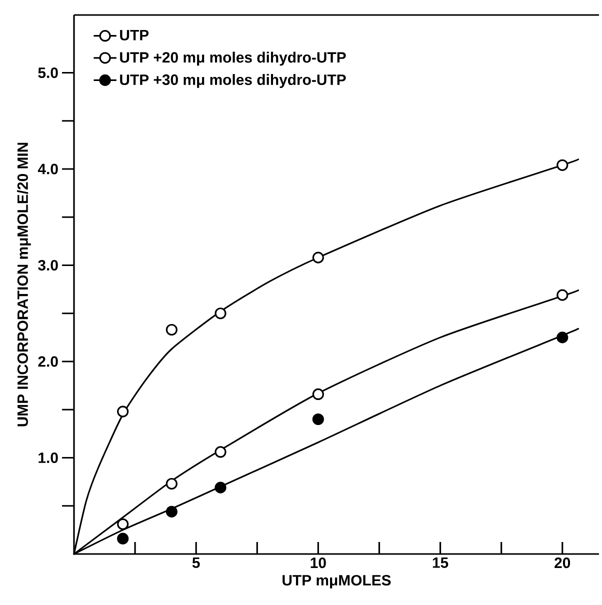 This screenshot has height=605, width=602. What do you see at coordinates (562, 563) in the screenshot?
I see `x-tick-label: 20` at bounding box center [562, 563].